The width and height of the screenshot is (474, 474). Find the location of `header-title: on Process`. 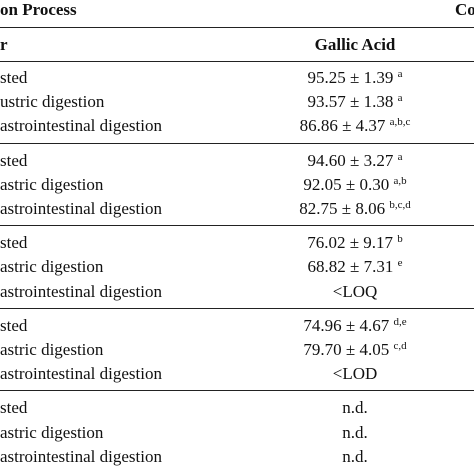

header-title: on Process is located at coordinates (38, 9).